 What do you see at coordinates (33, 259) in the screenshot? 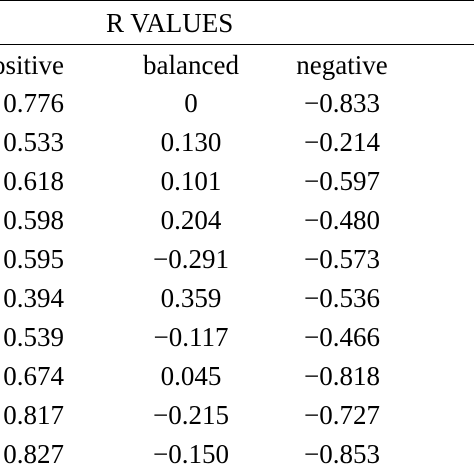
I see `table-cell-positive: 0.595` at bounding box center [33, 259].